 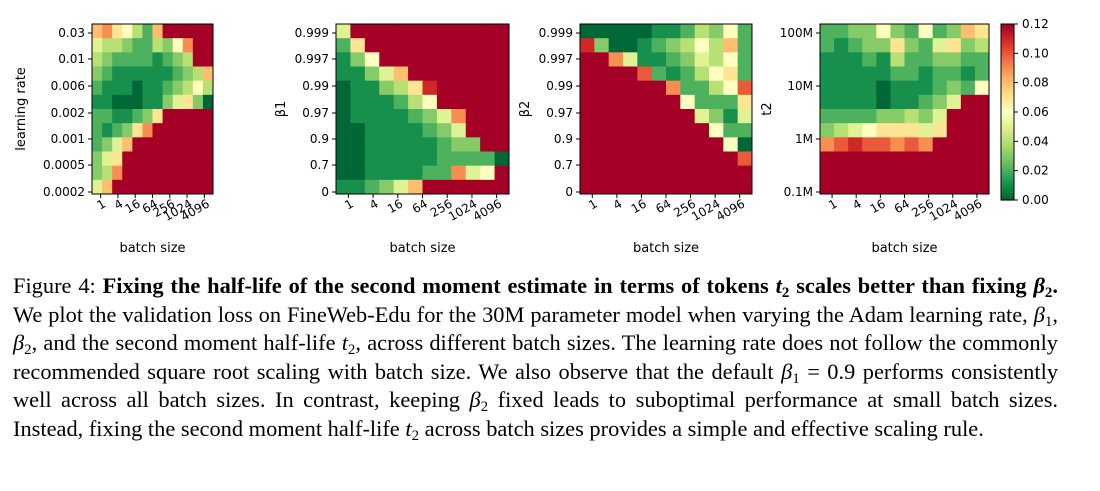 I want to click on x-tick-label: 4096, so click(x=730, y=209).